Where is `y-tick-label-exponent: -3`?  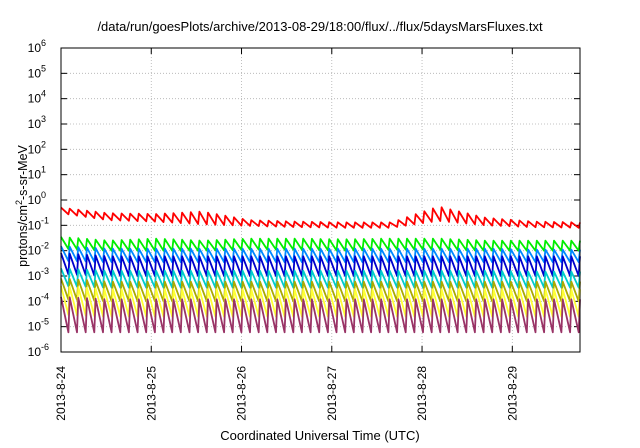
y-tick-label-exponent: -3 is located at coordinates (45, 271).